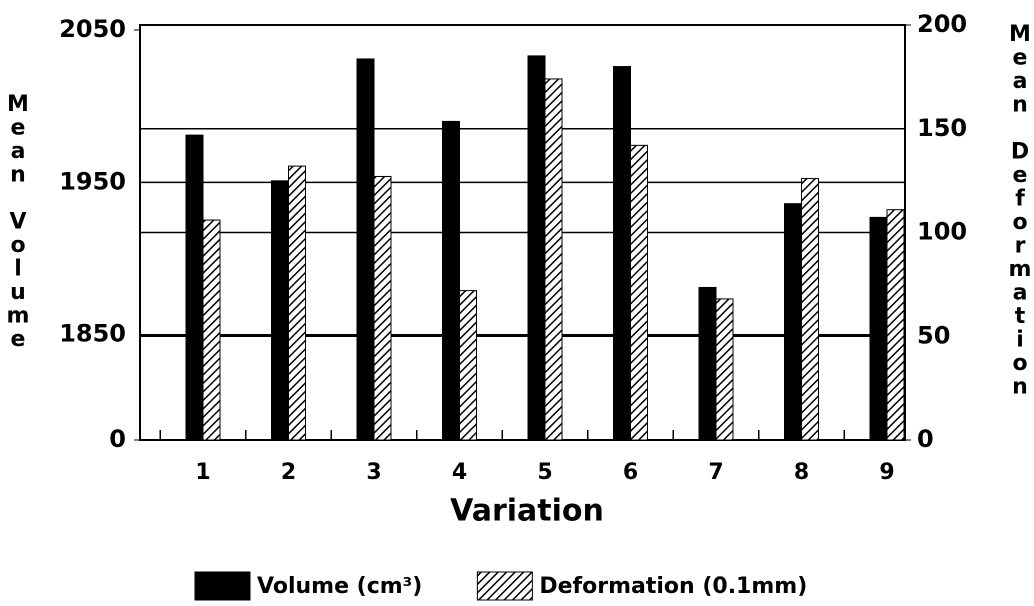 This screenshot has height=606, width=1034. Describe the element at coordinates (527, 511) in the screenshot. I see `x-axis-title: Variation` at that location.